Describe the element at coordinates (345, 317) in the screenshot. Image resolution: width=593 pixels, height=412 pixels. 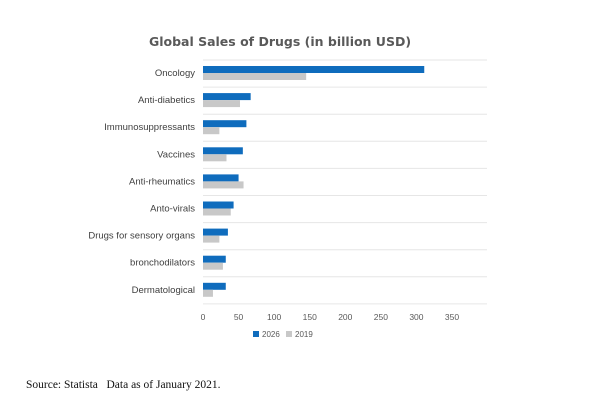
I see `x-tick-label: 200` at that location.